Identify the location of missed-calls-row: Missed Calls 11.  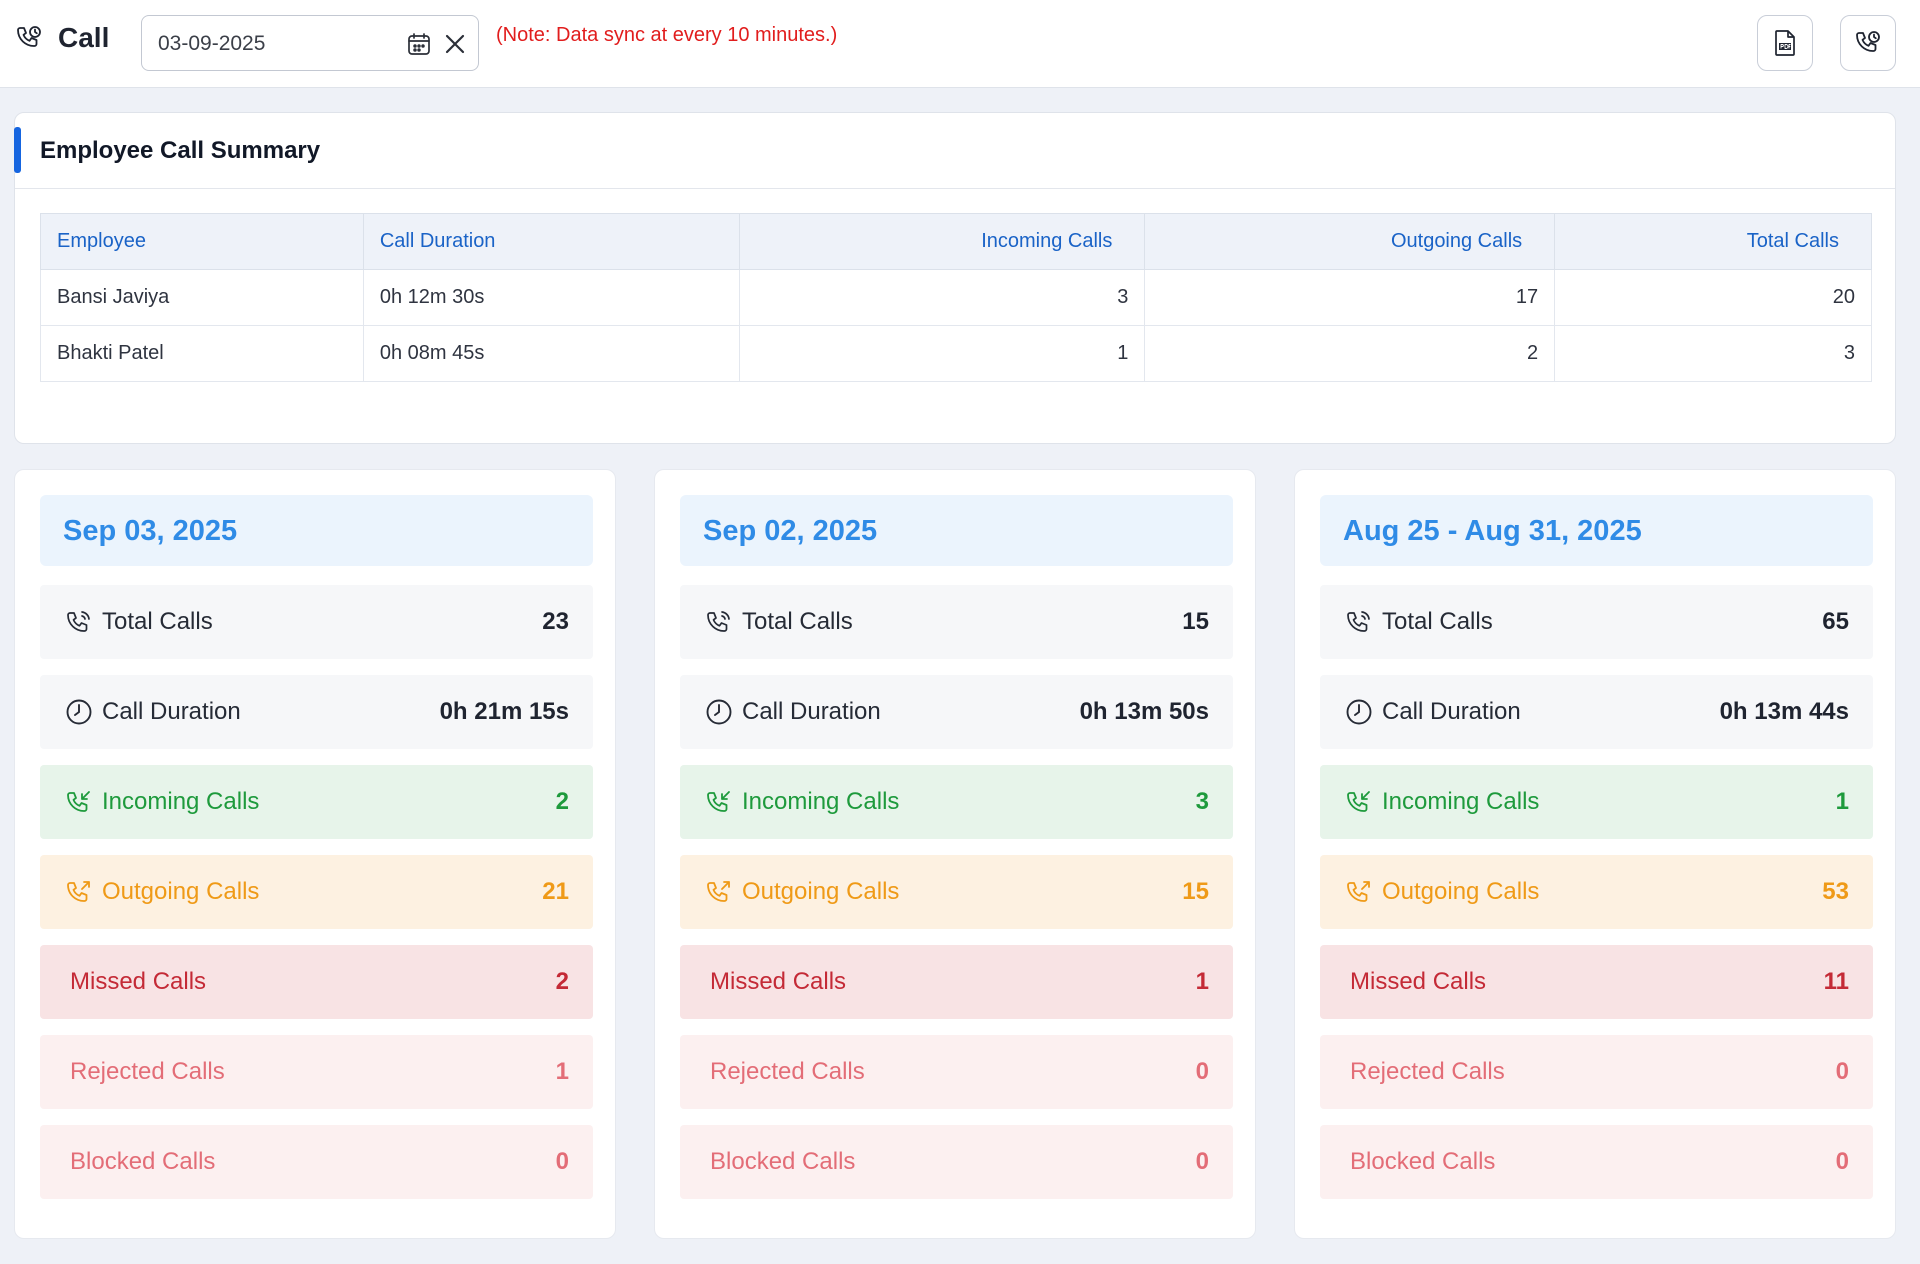
(1596, 982).